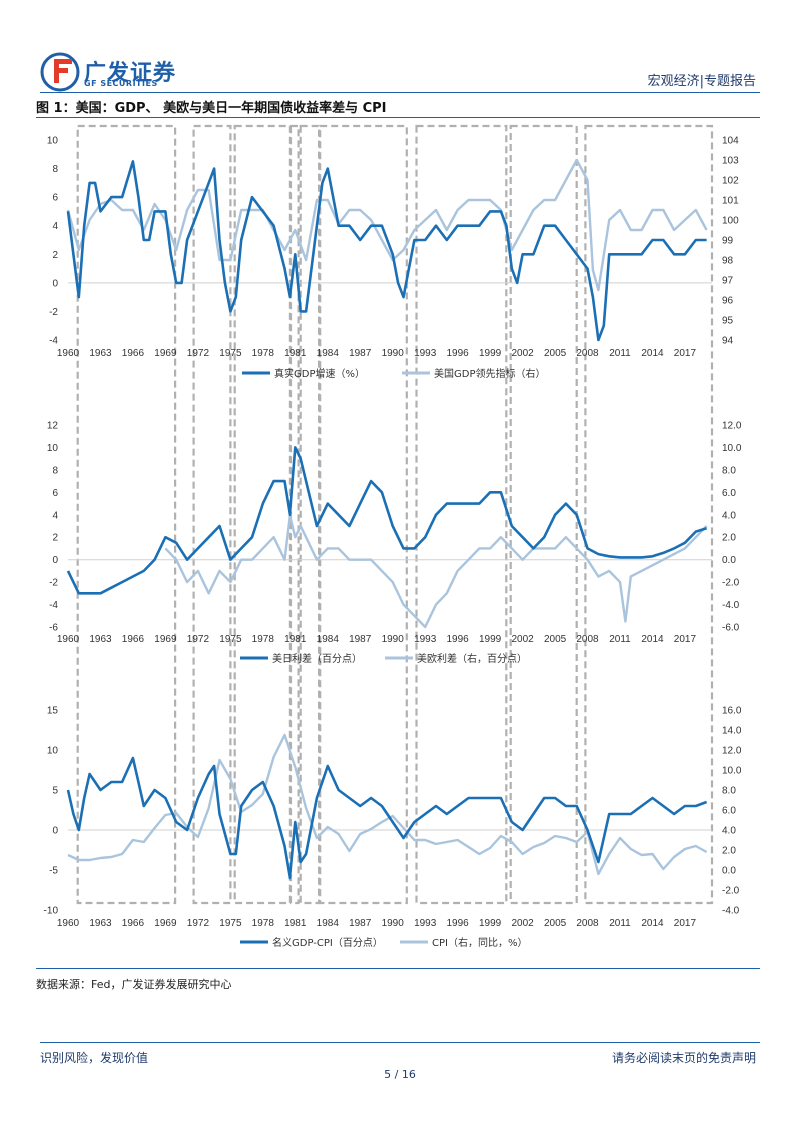 The height and width of the screenshot is (1132, 800). I want to click on legend-label: 真实GDP增速（%）, so click(319, 373).